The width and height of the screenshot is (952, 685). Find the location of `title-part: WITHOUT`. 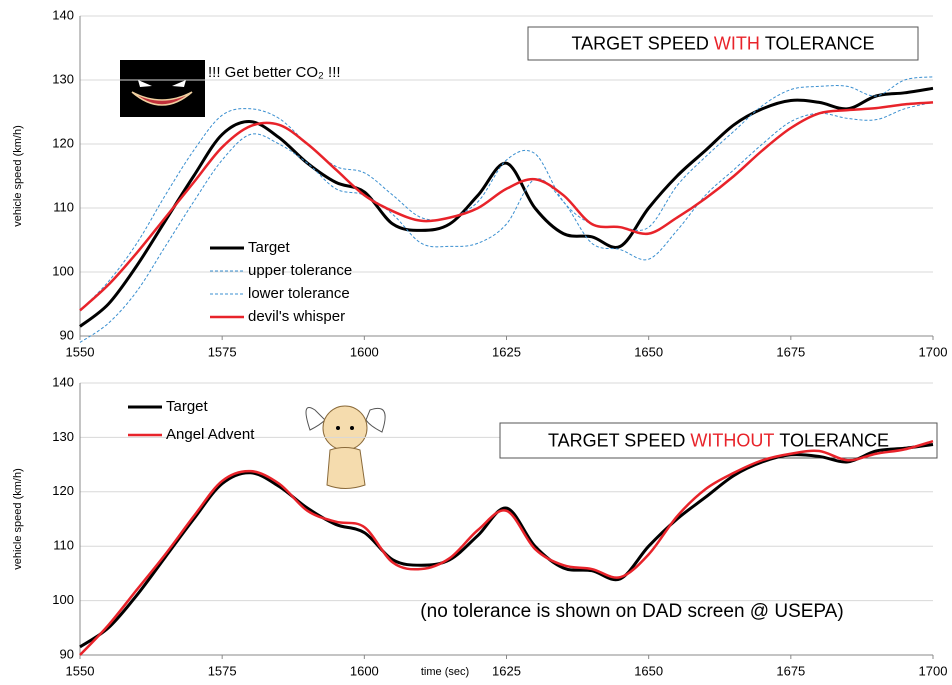

title-part: WITHOUT is located at coordinates (732, 440).